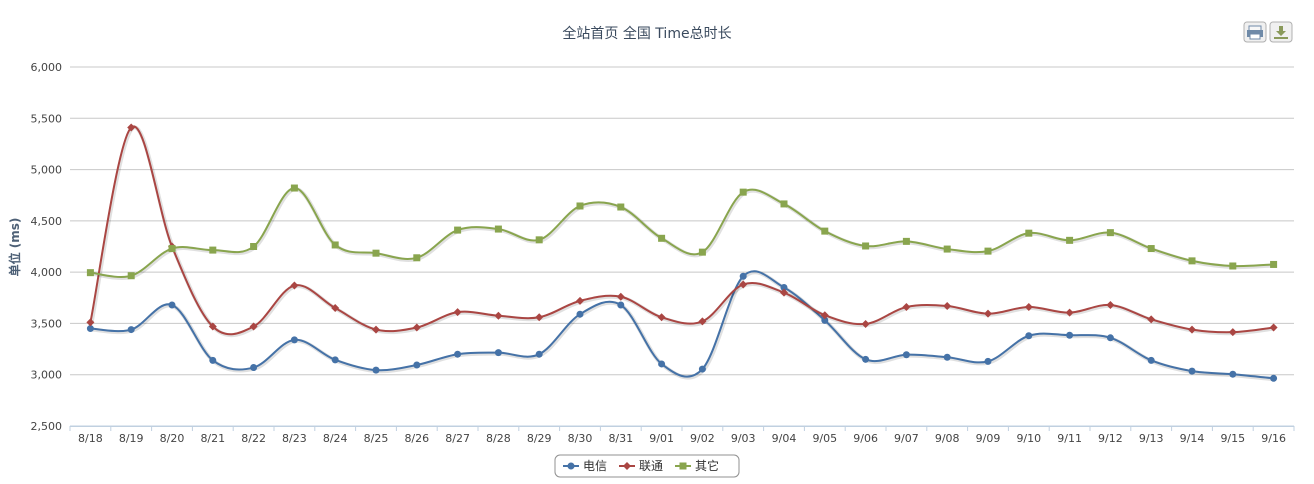 Image resolution: width=1314 pixels, height=484 pixels. What do you see at coordinates (1281, 32) in the screenshot?
I see `export-button` at bounding box center [1281, 32].